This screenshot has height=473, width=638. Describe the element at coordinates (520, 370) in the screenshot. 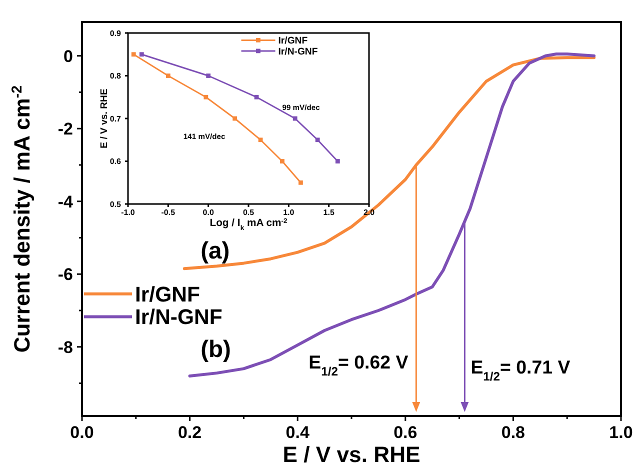

I see `ref-line-label: E$_{1/2}$= 0.71 V` at that location.